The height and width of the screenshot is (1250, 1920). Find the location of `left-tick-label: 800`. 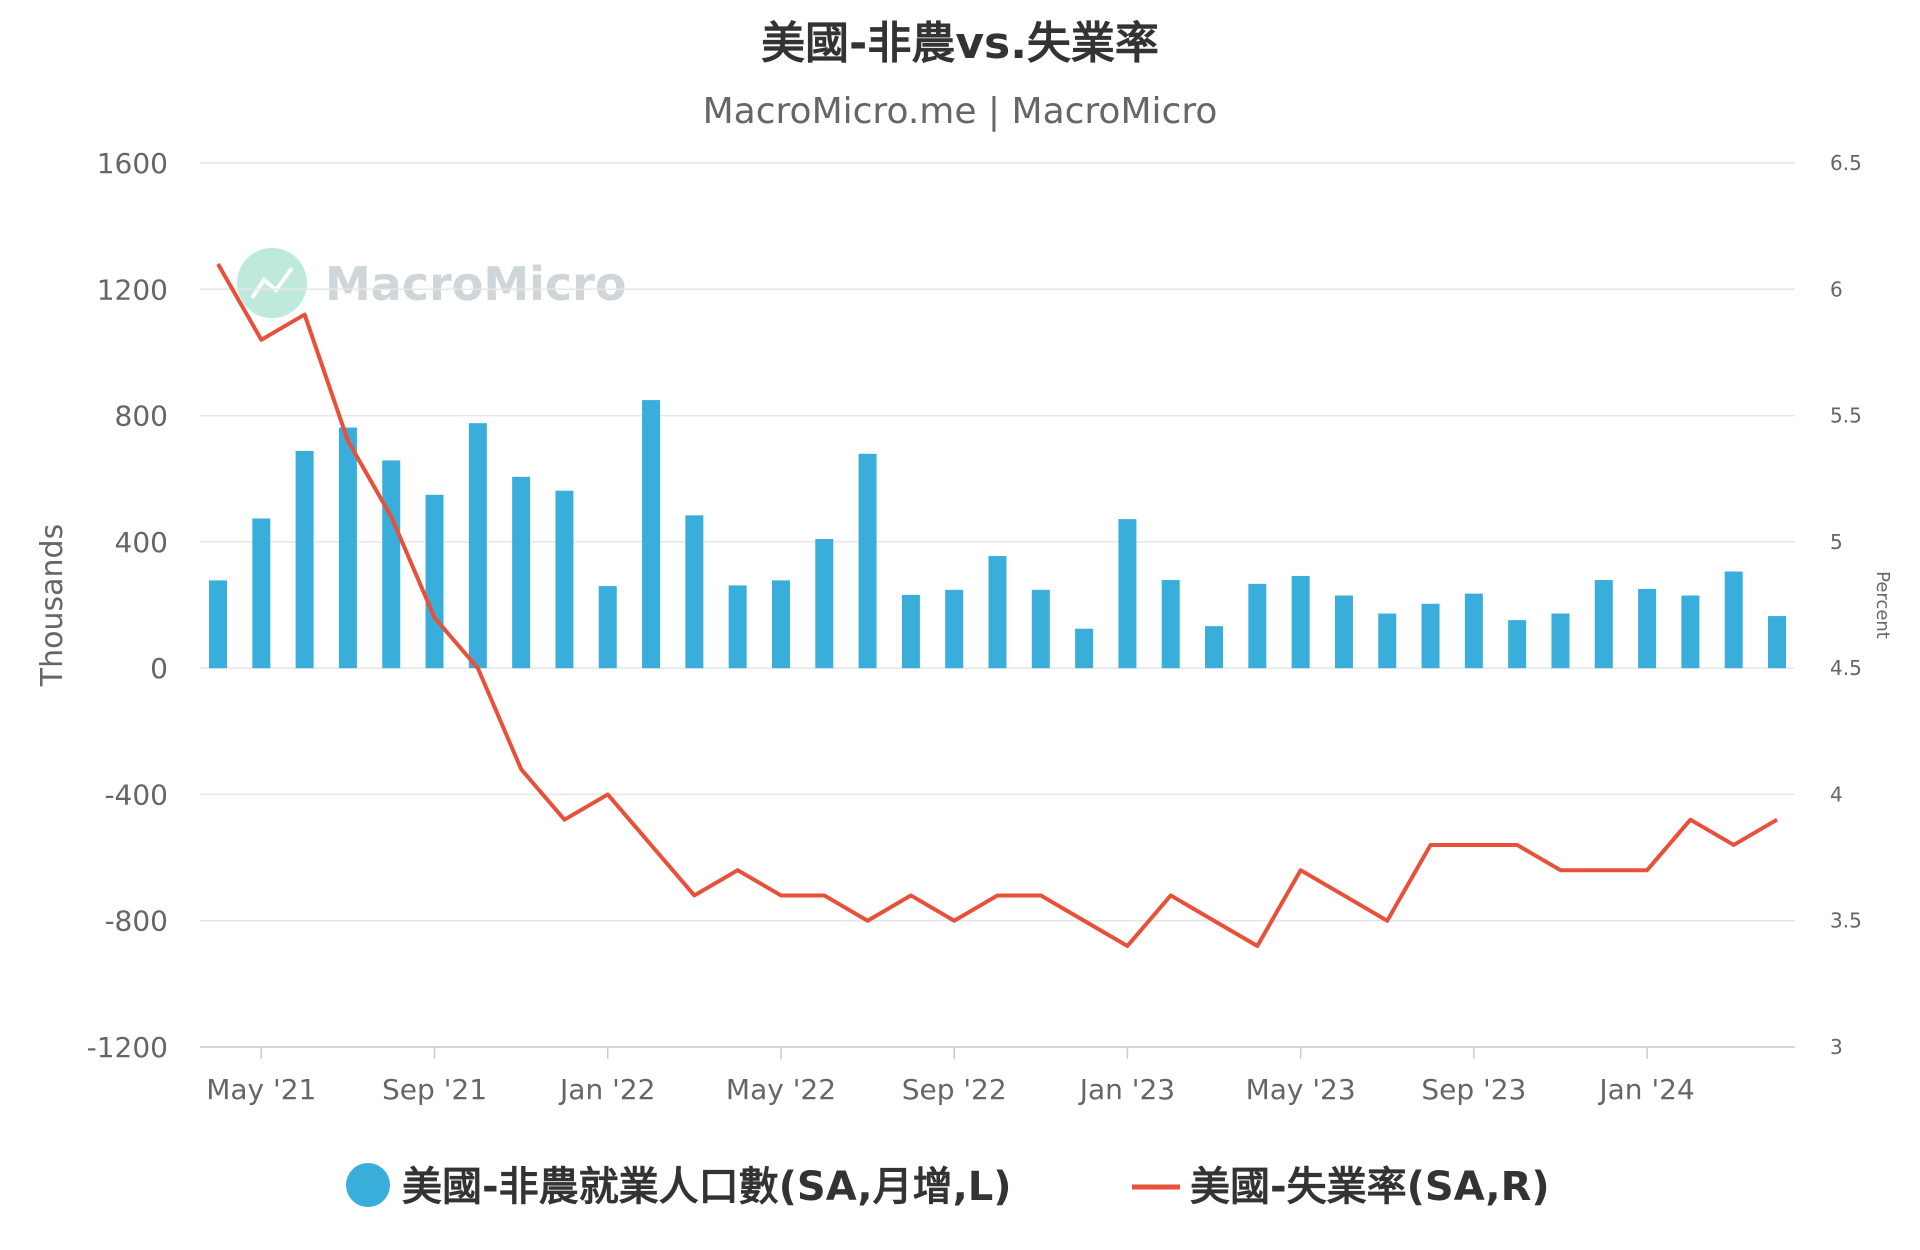

left-tick-label: 800 is located at coordinates (141, 416).